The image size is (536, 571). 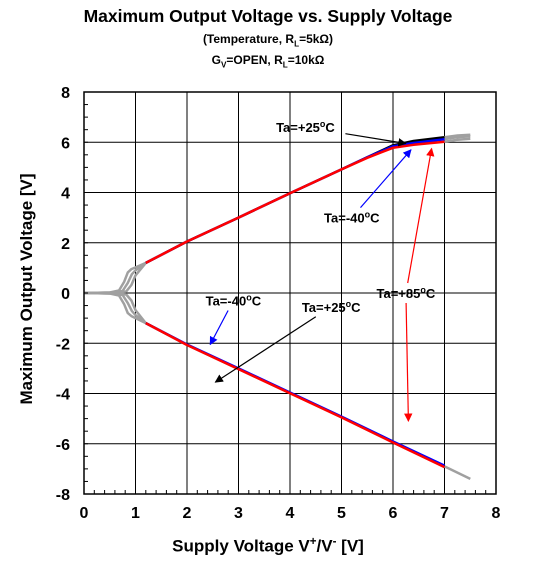 What do you see at coordinates (65, 143) in the screenshot?
I see `y-tick-label: 6` at bounding box center [65, 143].